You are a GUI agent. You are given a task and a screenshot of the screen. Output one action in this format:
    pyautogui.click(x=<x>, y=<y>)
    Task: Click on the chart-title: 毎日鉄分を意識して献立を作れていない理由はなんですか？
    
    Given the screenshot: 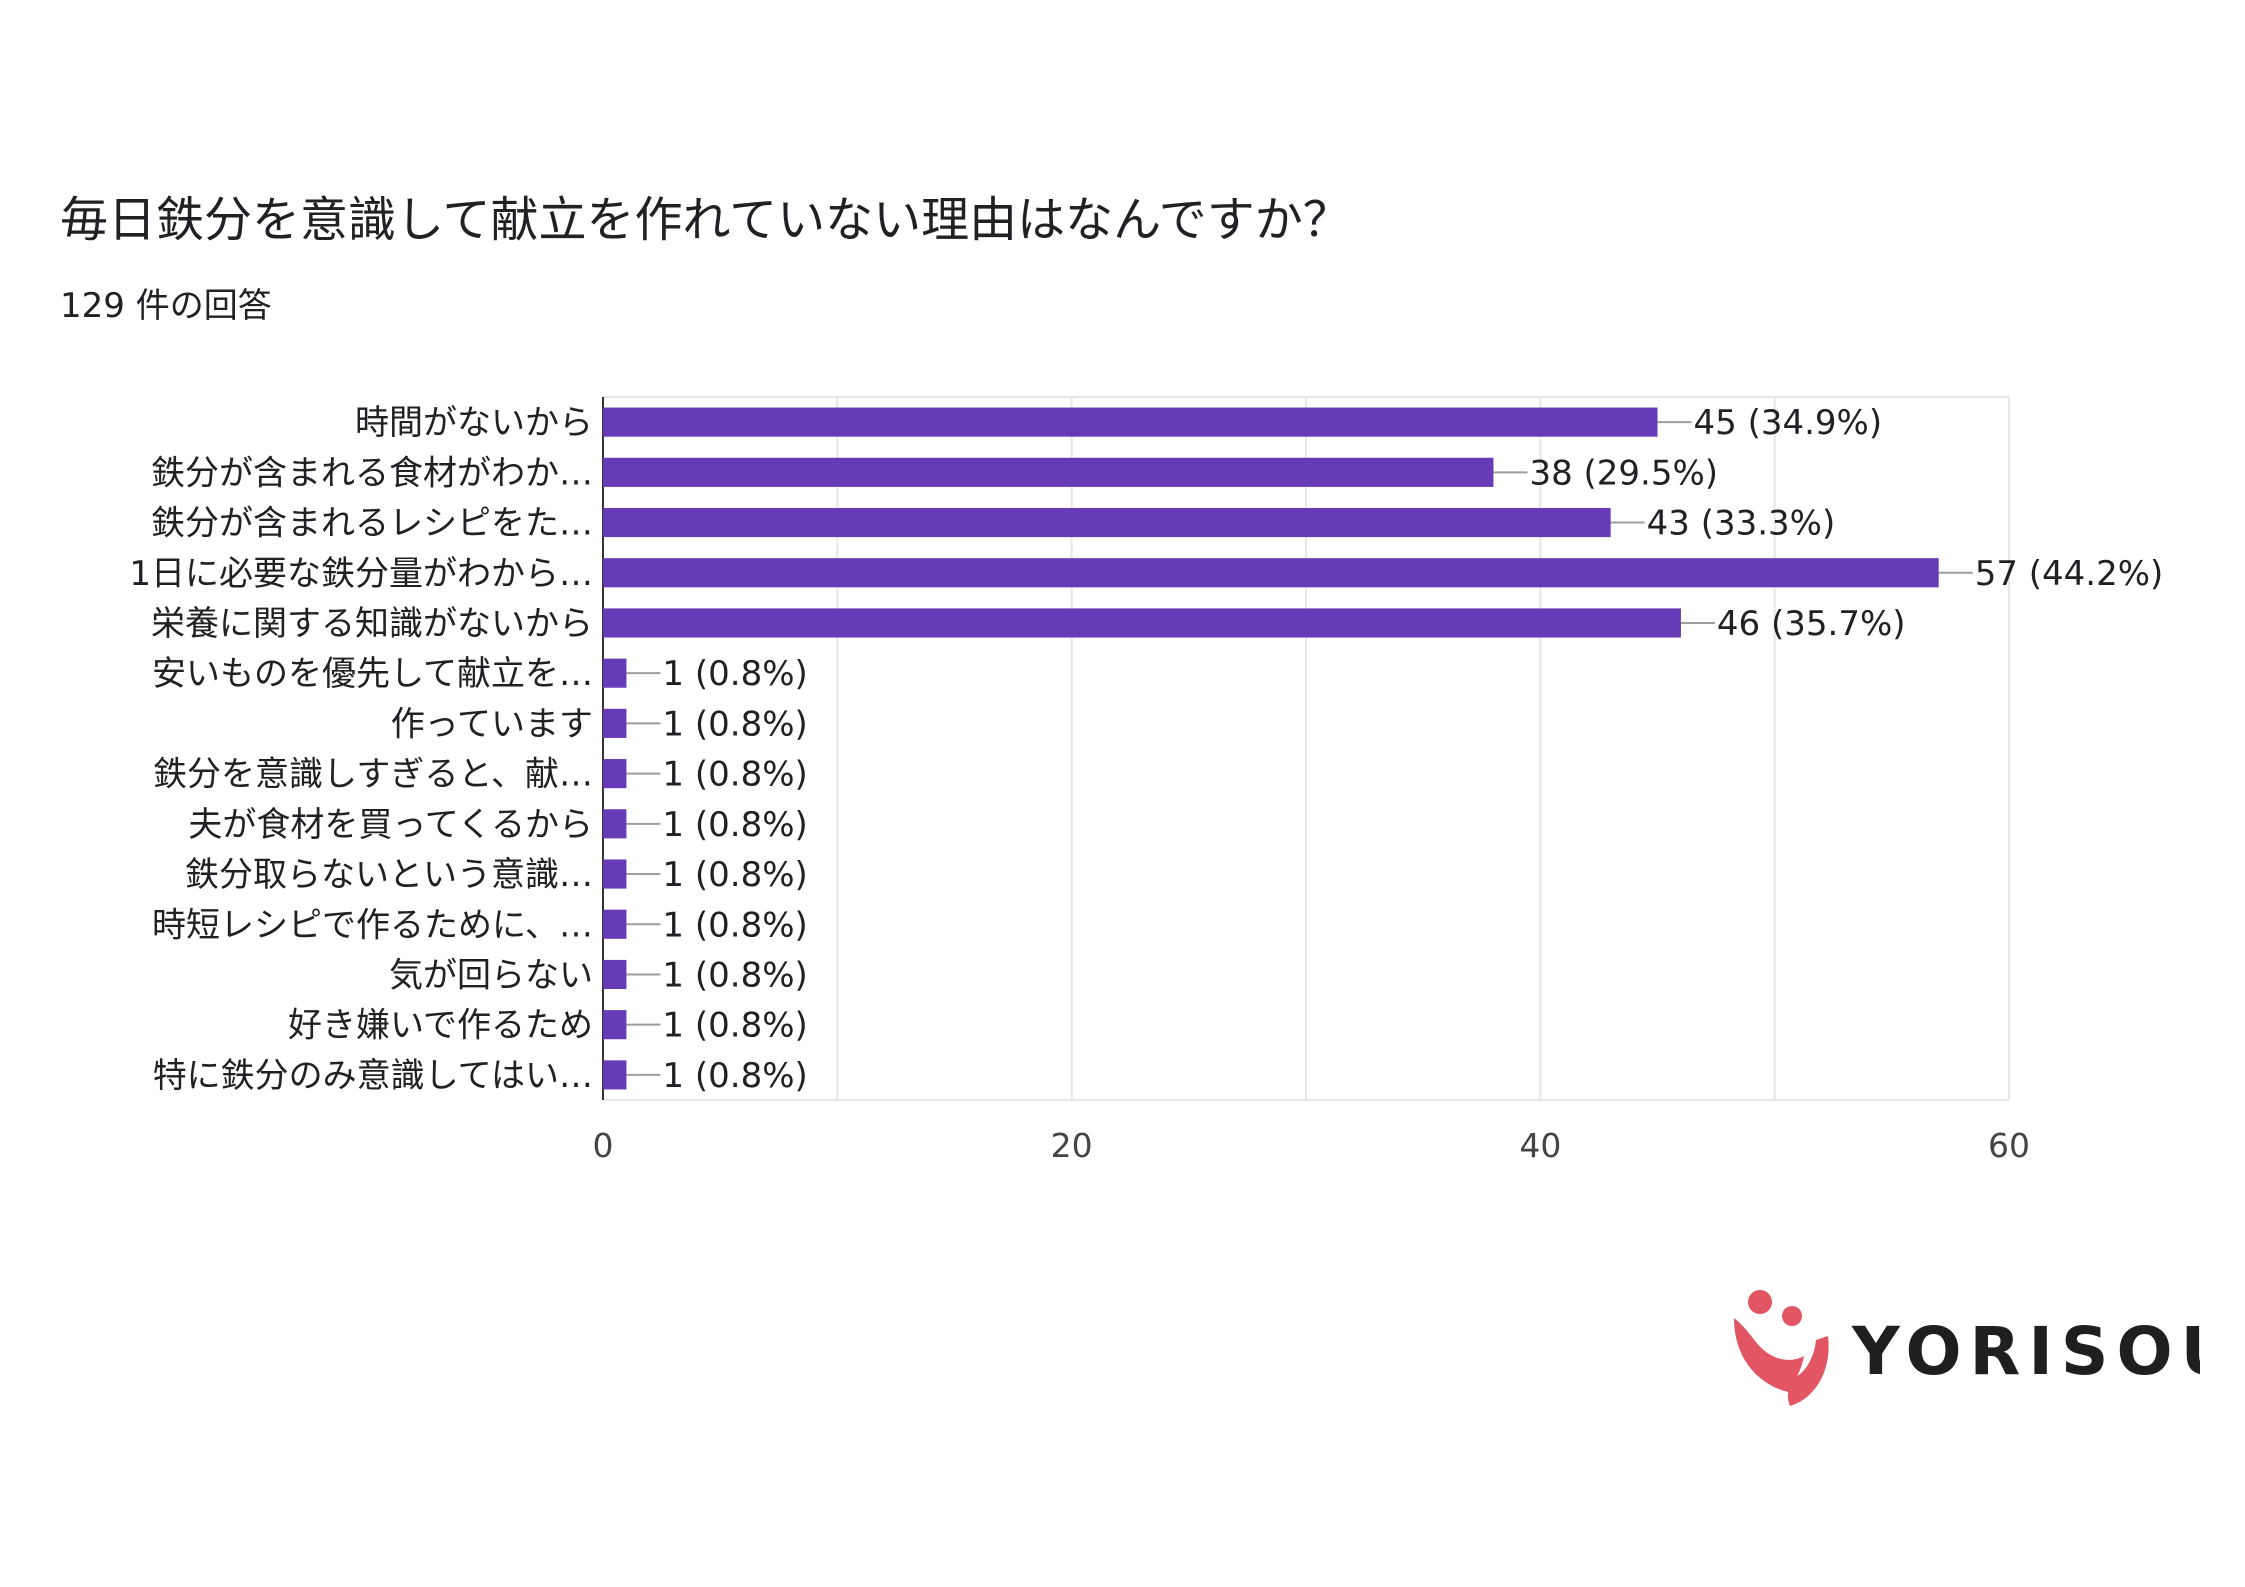 What is the action you would take?
    pyautogui.click(x=705, y=220)
    